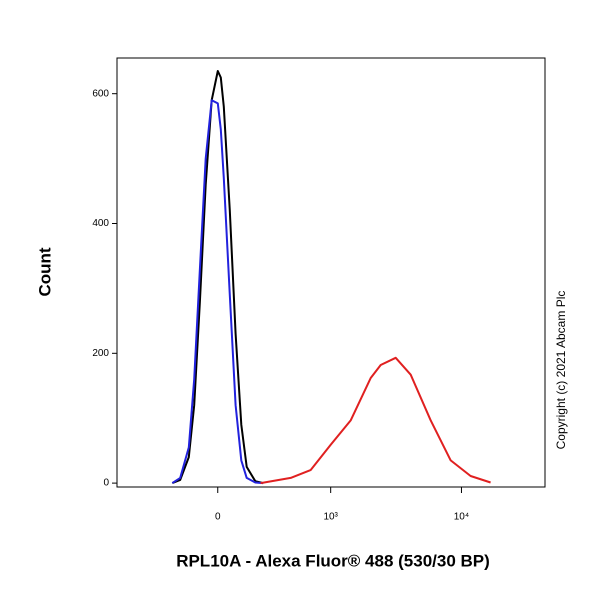  I want to click on y-axis-label: Count, so click(44, 271).